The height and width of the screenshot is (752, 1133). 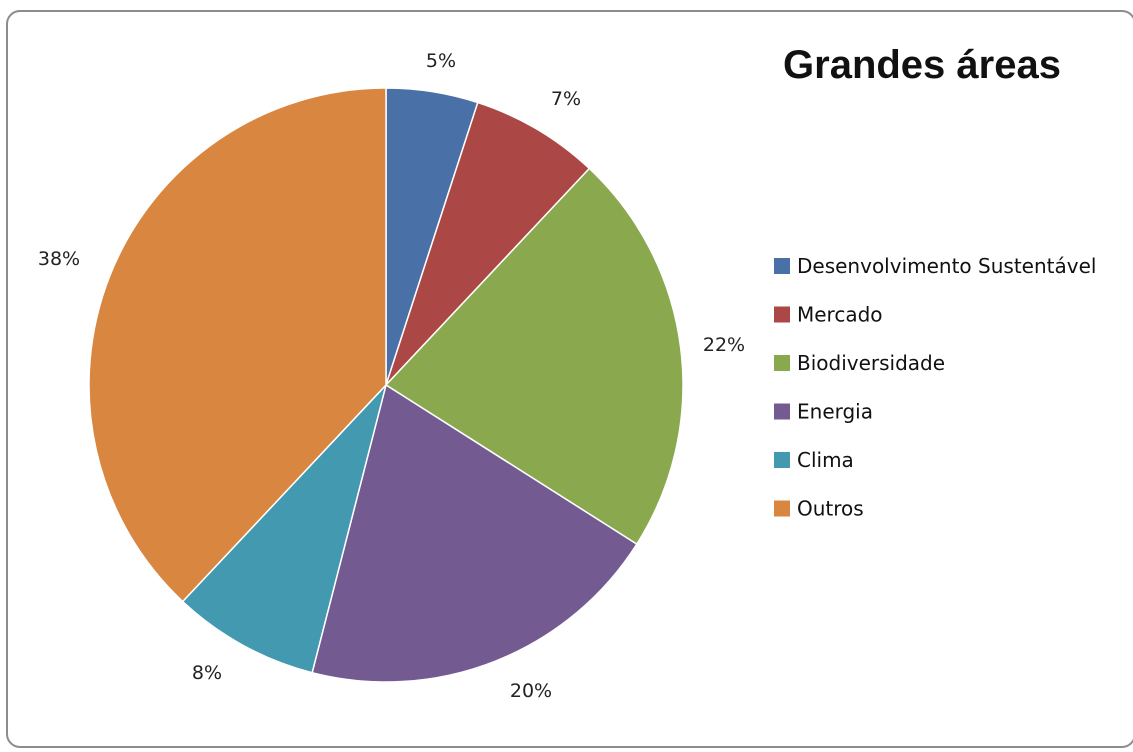 I want to click on chart-title: Grandes áreas, so click(x=922, y=65).